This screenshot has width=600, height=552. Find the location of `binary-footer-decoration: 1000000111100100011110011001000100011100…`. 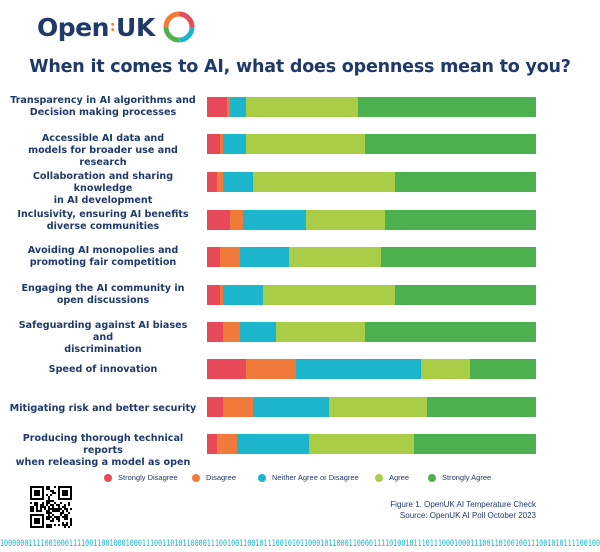

binary-footer-decoration: 1000000111100100011110011001000100011100… is located at coordinates (300, 544).